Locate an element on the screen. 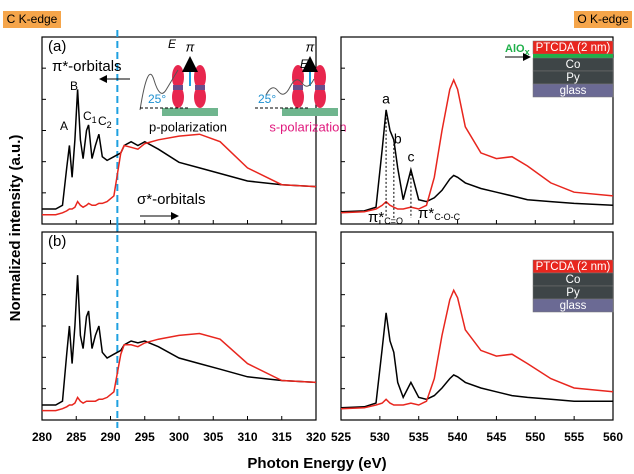 The width and height of the screenshot is (634, 474). alox-label: AlOx is located at coordinates (517, 50).